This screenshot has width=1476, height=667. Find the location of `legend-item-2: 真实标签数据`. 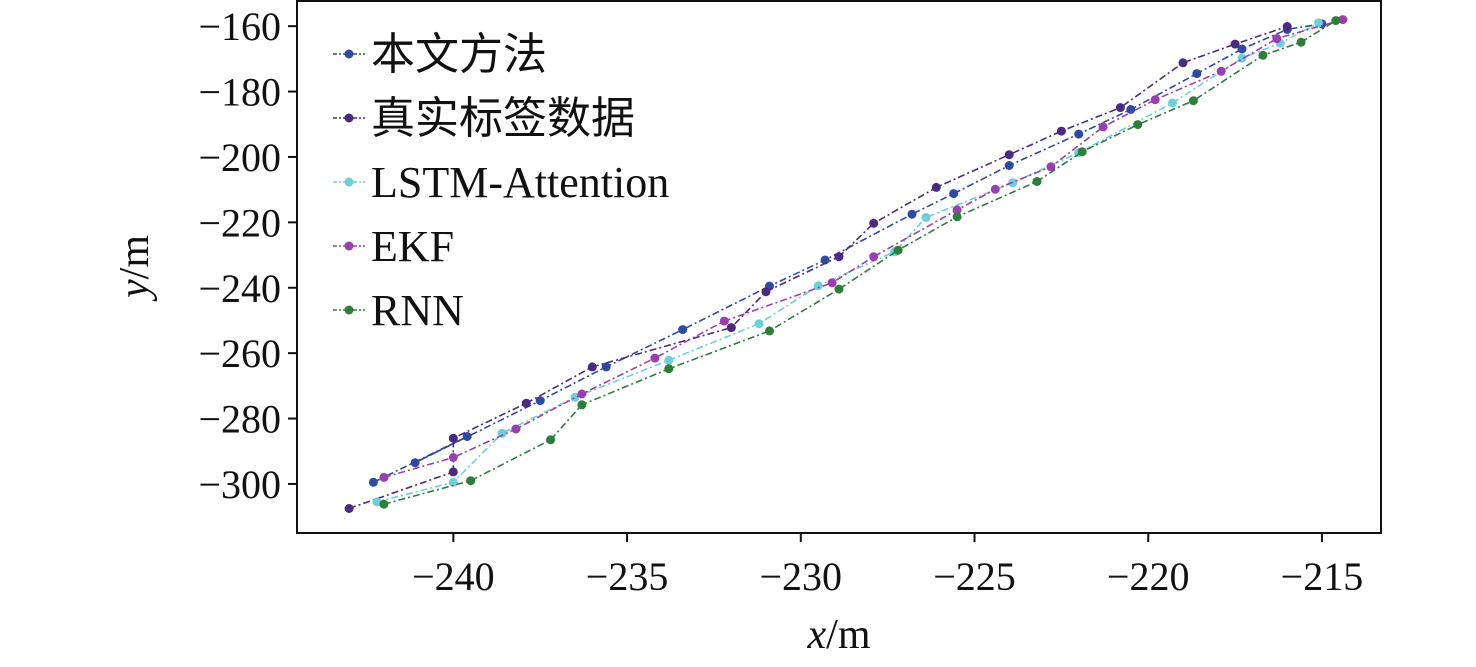

legend-item-2: 真实标签数据 is located at coordinates (484, 118).